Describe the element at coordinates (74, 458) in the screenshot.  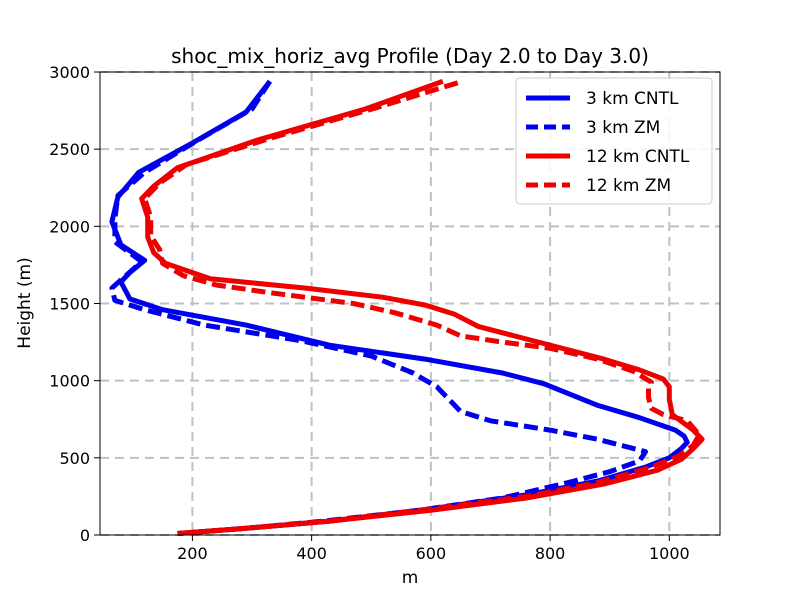
I see `y-tick-label: 500` at that location.